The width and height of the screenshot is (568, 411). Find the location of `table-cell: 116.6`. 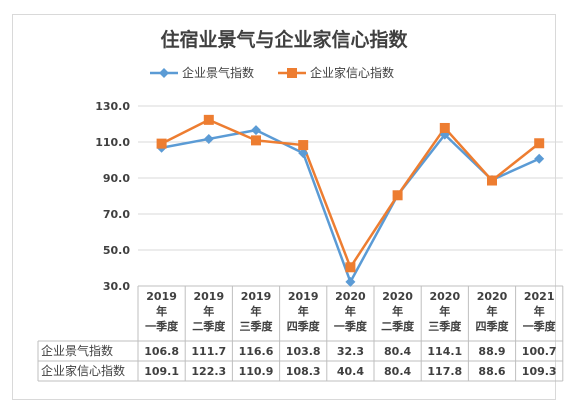

table-cell: 116.6 is located at coordinates (256, 351).